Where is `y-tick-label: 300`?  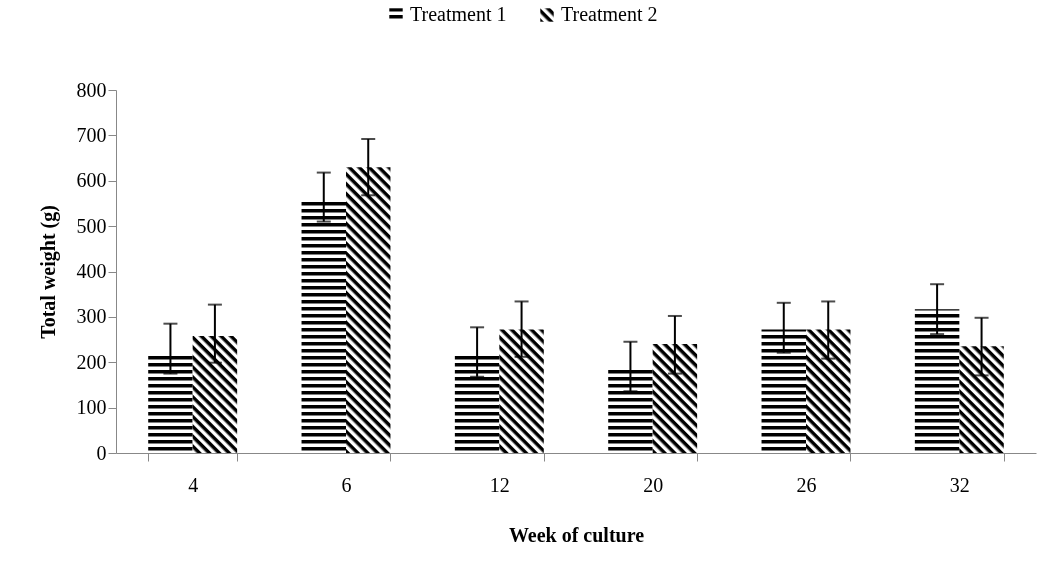
y-tick-label: 300 is located at coordinates (91, 316).